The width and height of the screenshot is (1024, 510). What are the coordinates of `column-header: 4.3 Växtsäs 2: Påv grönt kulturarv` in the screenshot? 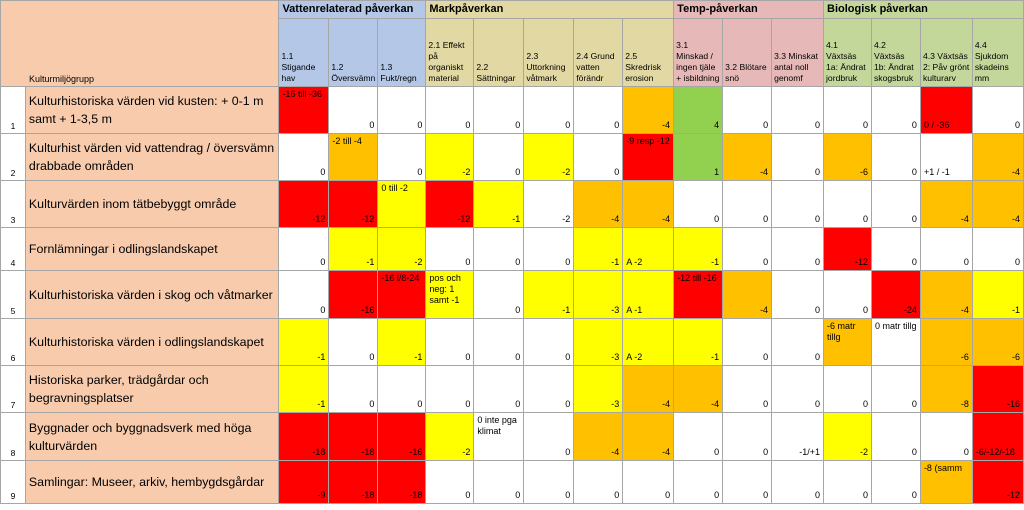 It's located at (946, 52).